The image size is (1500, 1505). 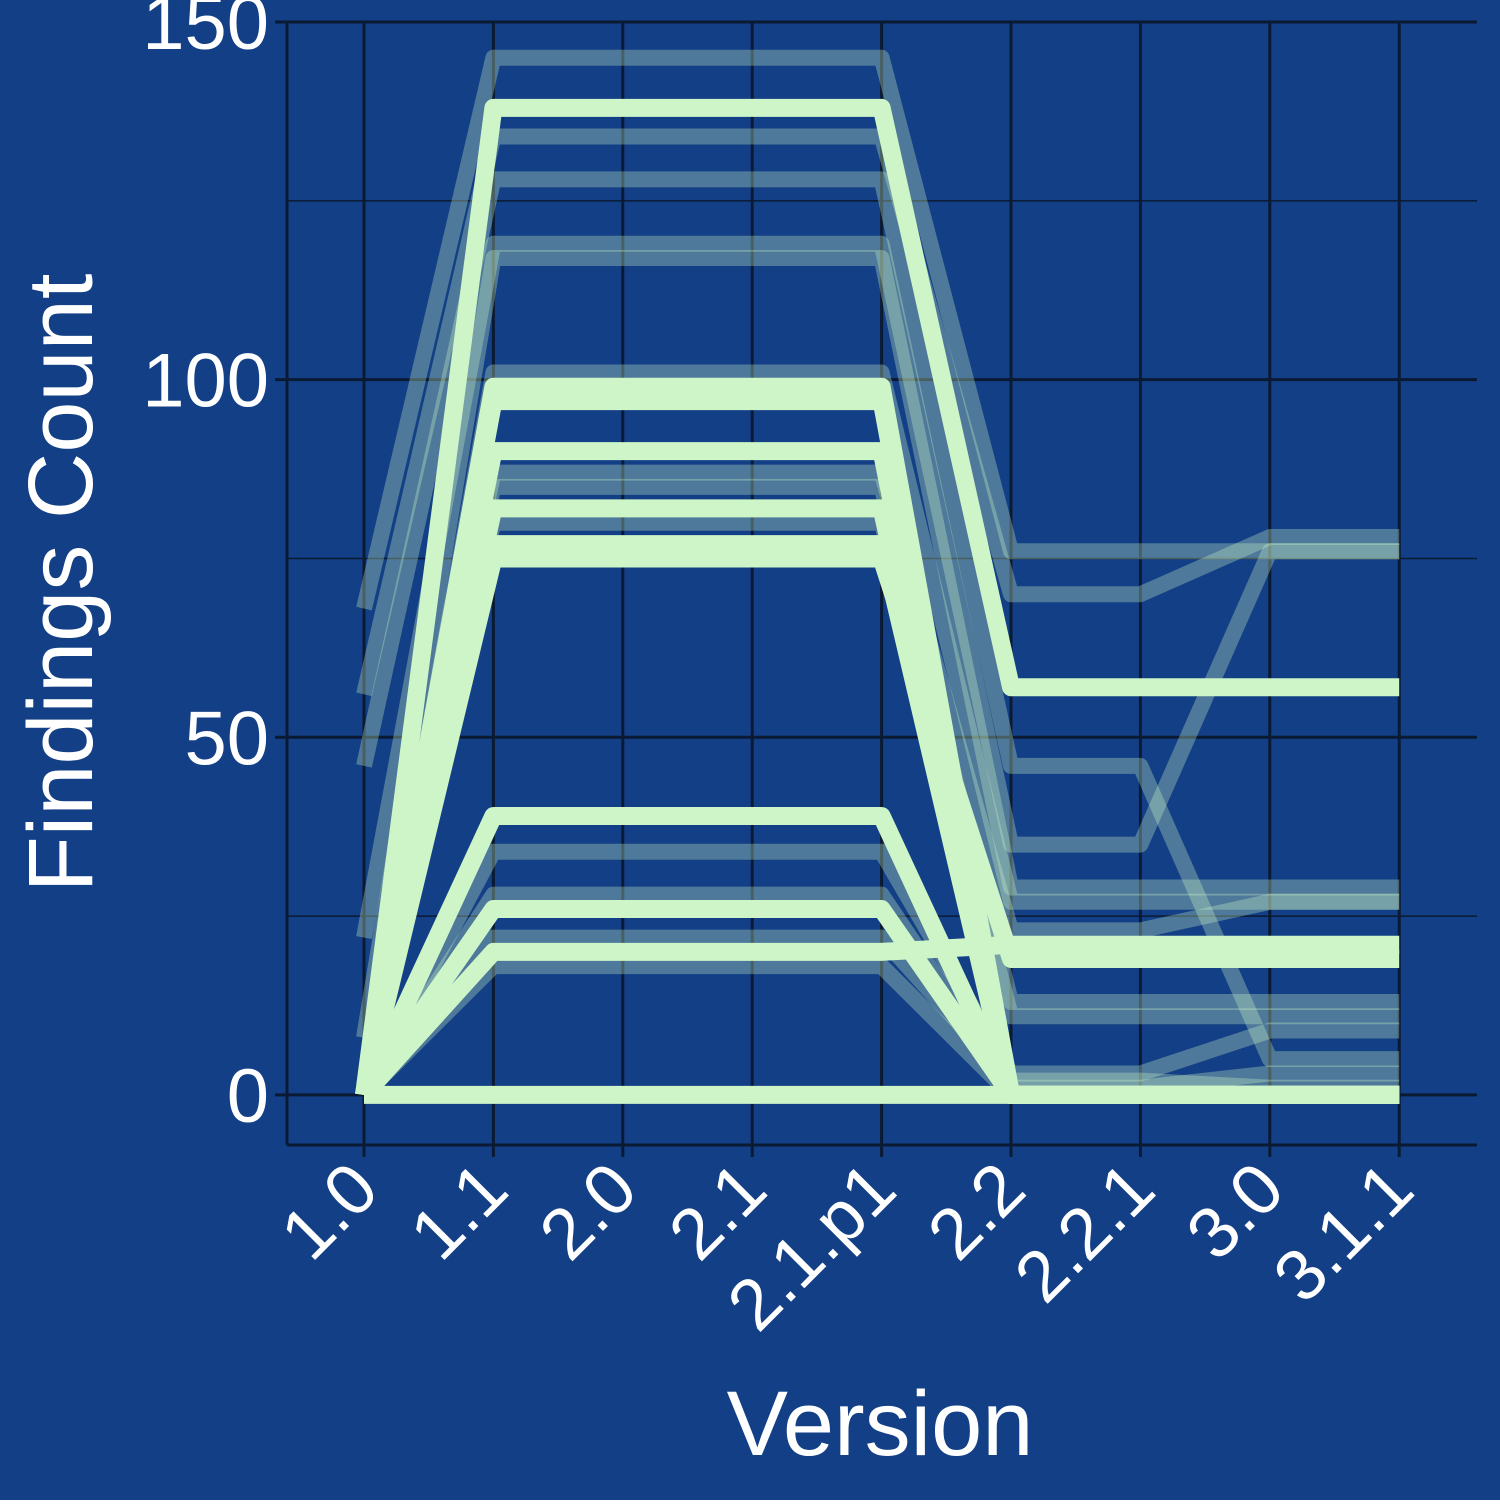 What do you see at coordinates (226, 738) in the screenshot?
I see `y-tick-label: 50` at bounding box center [226, 738].